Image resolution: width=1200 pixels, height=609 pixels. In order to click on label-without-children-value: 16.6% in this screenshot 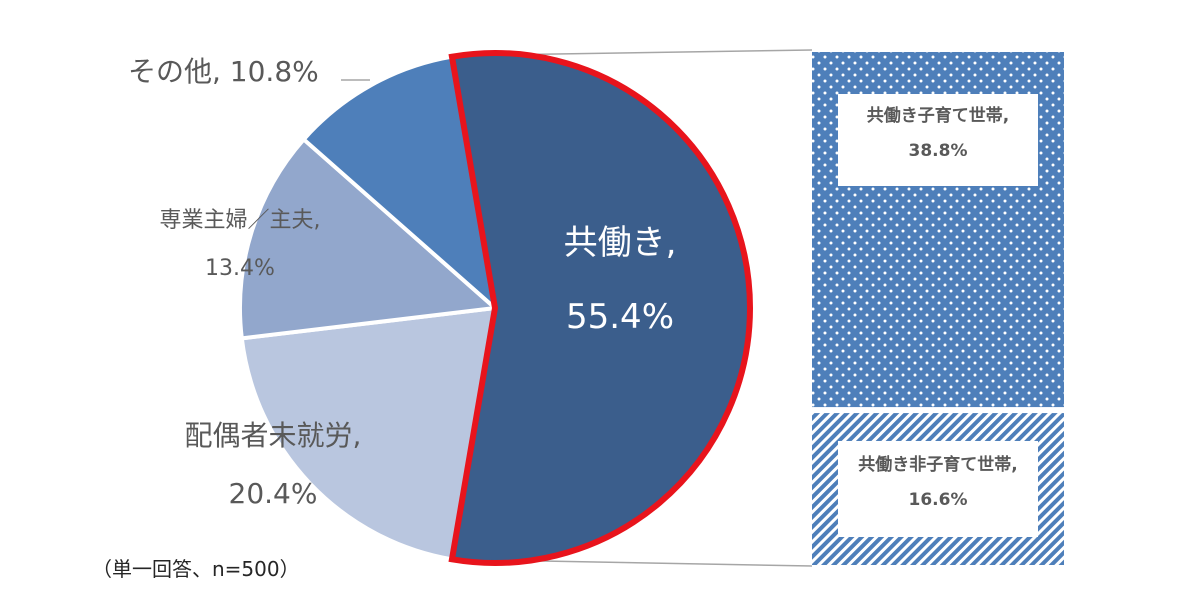, I will do `click(938, 500)`.